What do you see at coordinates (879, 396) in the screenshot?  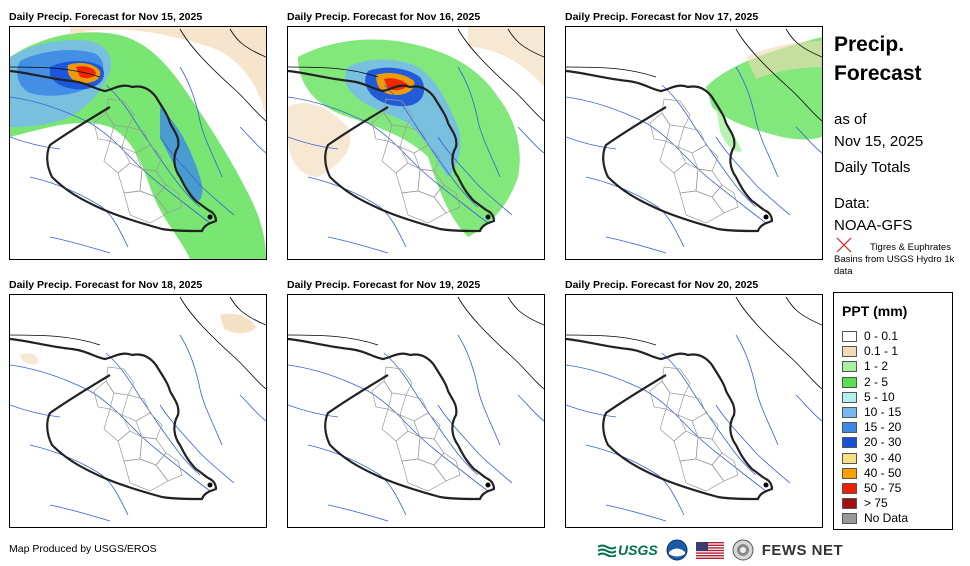 I see `legend-label: 5 - 10` at bounding box center [879, 396].